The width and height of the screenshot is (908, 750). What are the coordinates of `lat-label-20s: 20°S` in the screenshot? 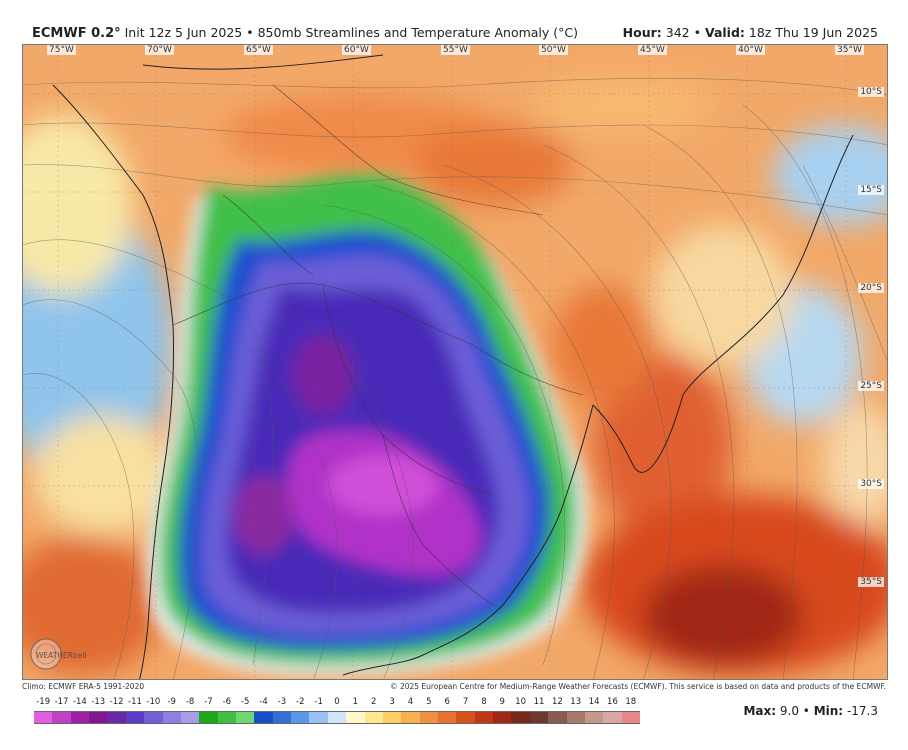 It's located at (871, 288).